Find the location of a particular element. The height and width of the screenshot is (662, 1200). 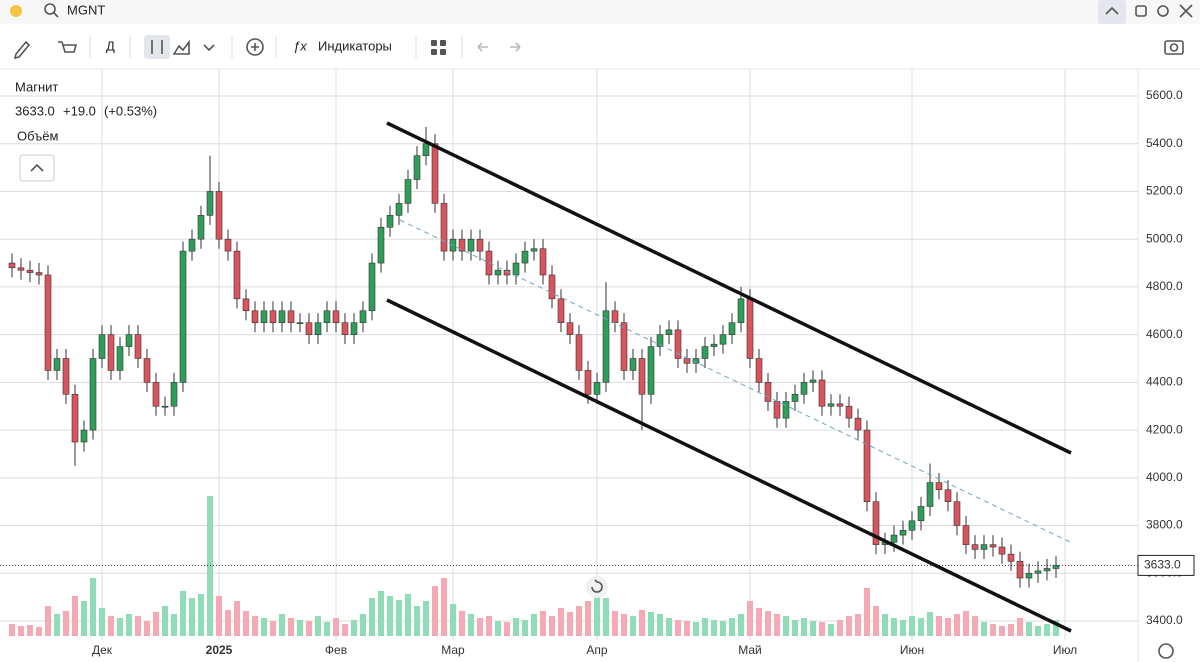

axis-settings-button is located at coordinates (1166, 651).